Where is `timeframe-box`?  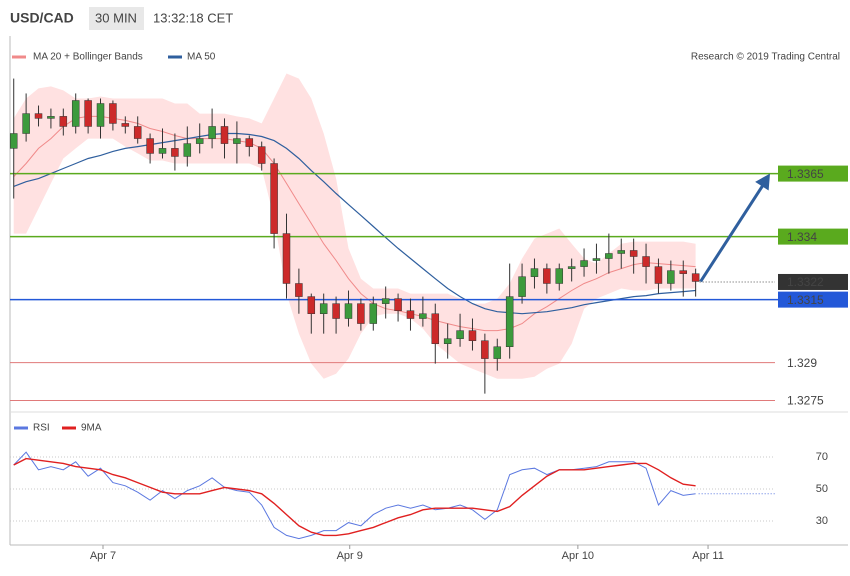
timeframe-box is located at coordinates (116, 18).